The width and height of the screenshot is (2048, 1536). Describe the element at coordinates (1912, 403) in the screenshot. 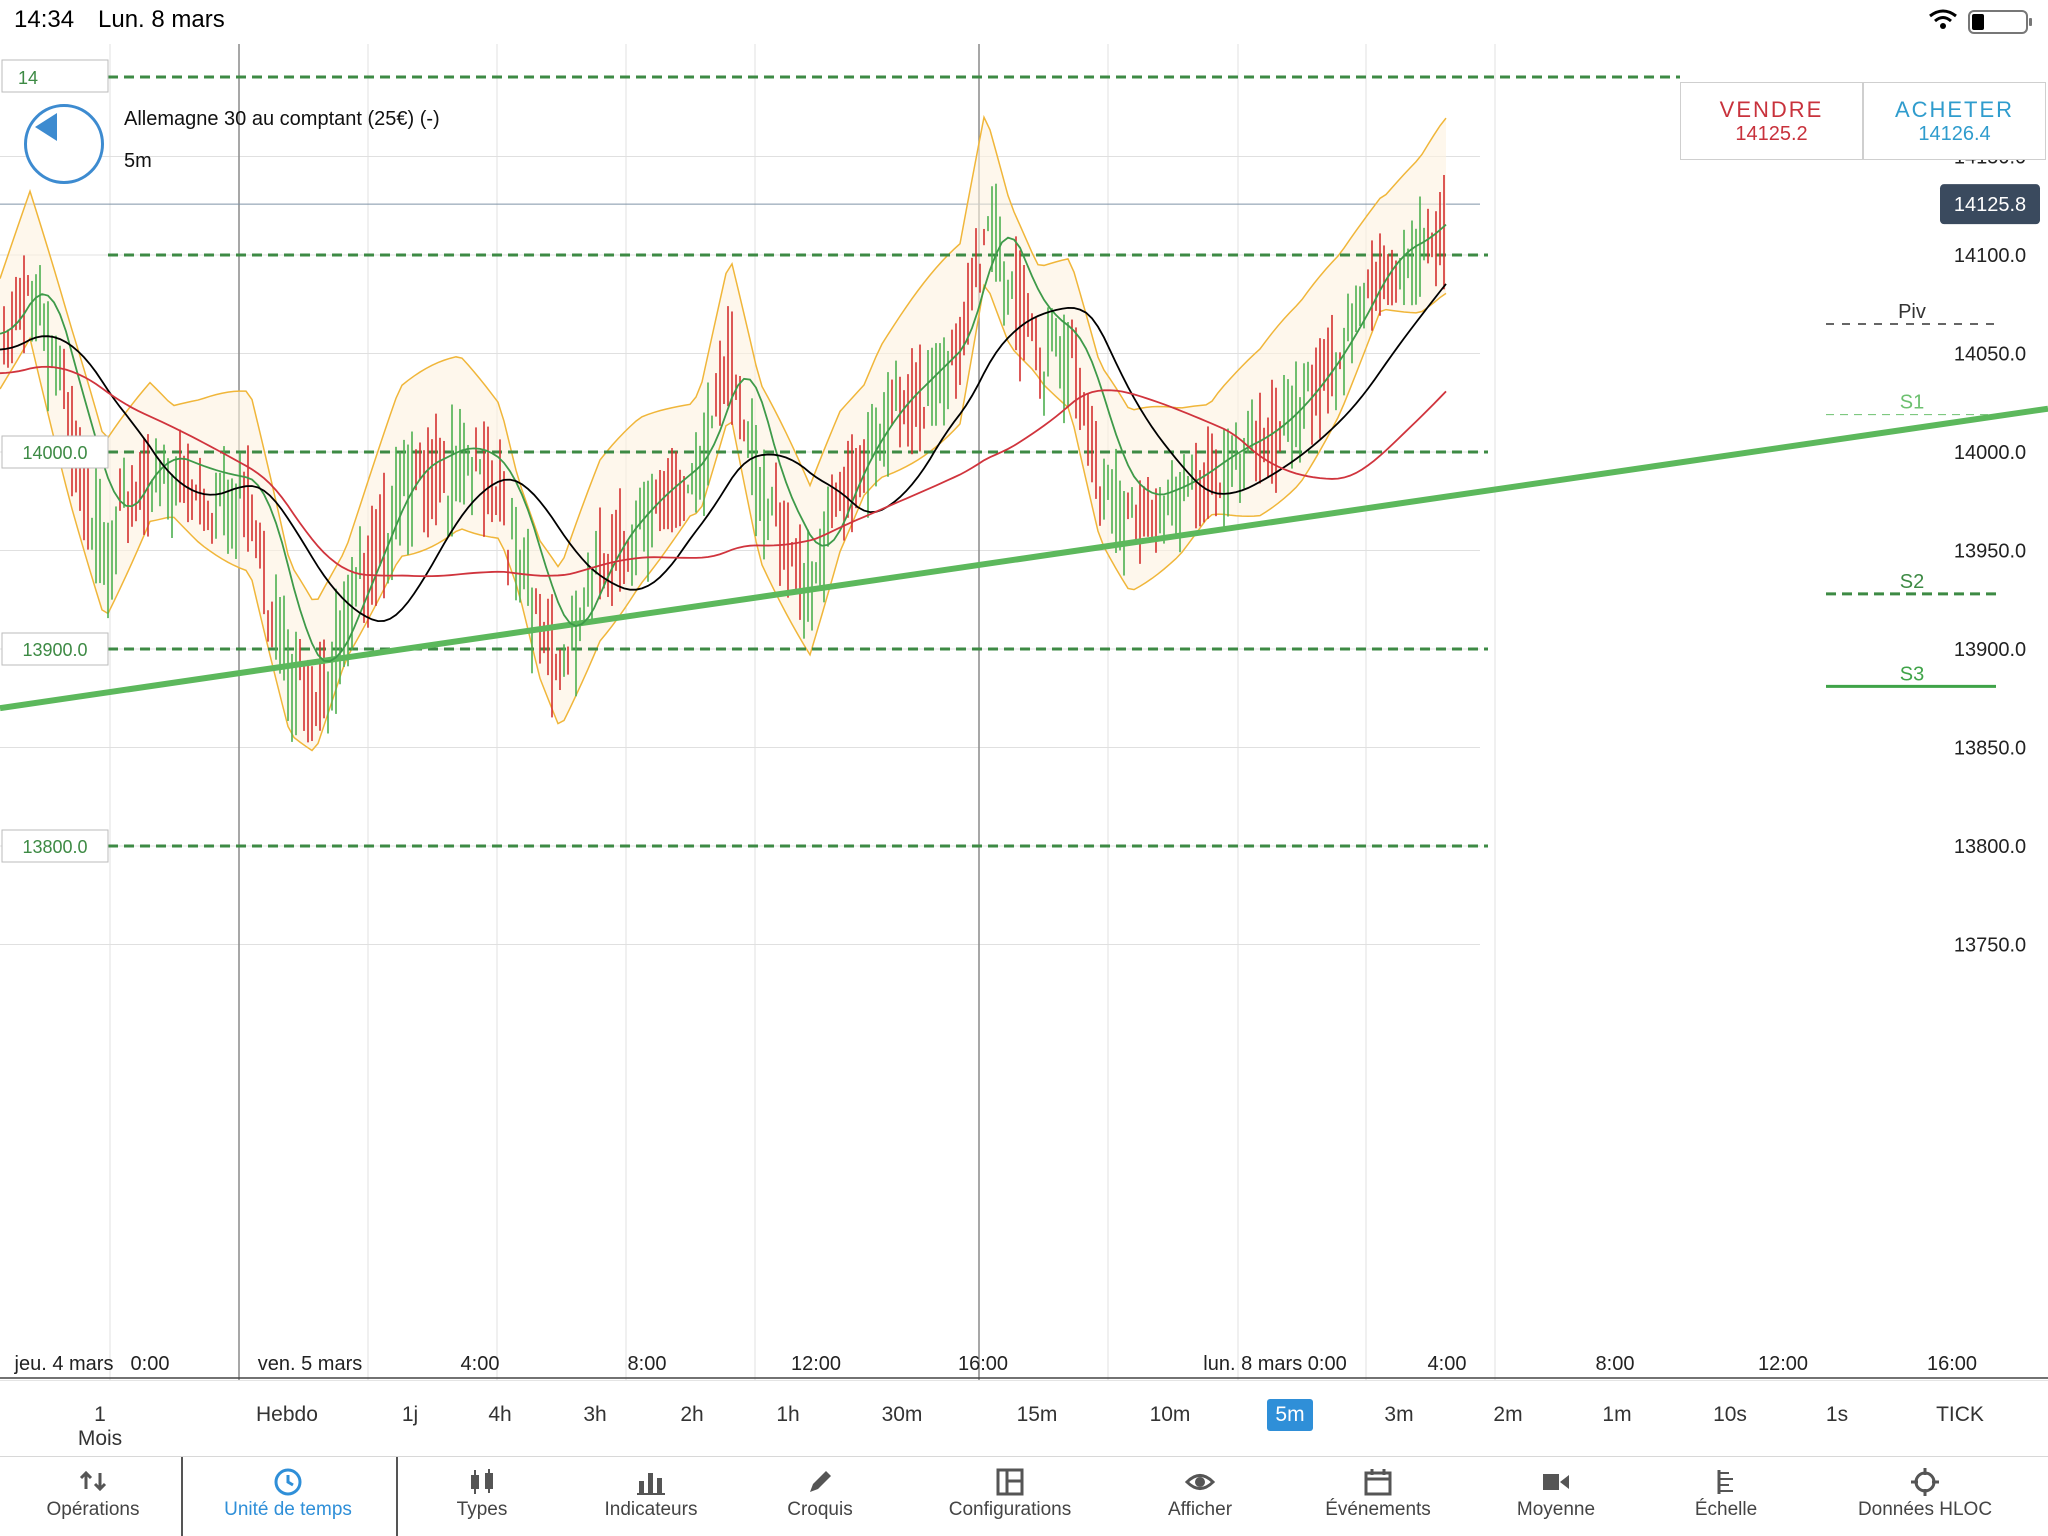

I see `pivot-label-s1: S1` at that location.